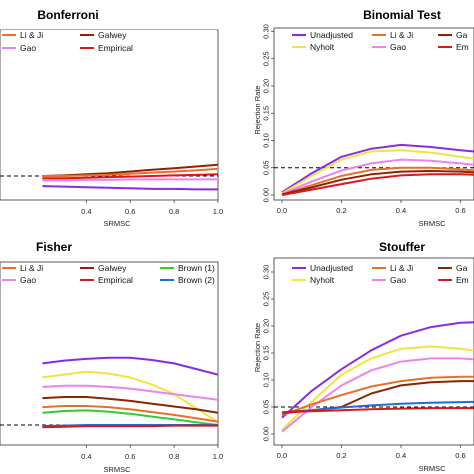  I want to click on legend: Li & Ji Galwey Gao Empirical, so click(109, 43).